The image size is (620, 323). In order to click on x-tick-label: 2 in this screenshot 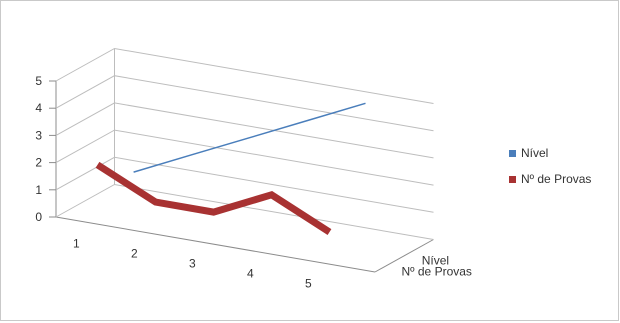, I will do `click(134, 254)`.